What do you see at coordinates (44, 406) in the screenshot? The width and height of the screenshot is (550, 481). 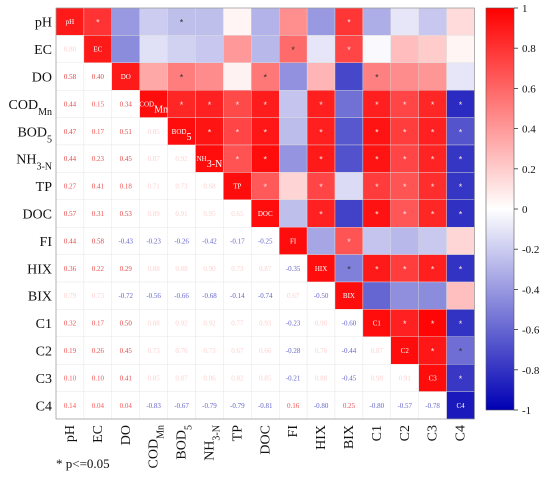 I see `row-label: C4` at bounding box center [44, 406].